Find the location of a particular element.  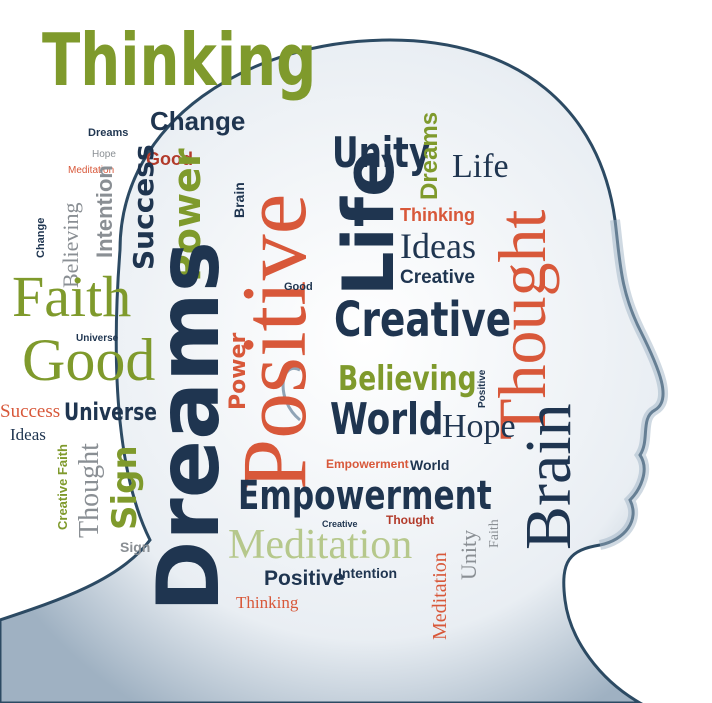

word-good-small: Good is located at coordinates (169, 159).